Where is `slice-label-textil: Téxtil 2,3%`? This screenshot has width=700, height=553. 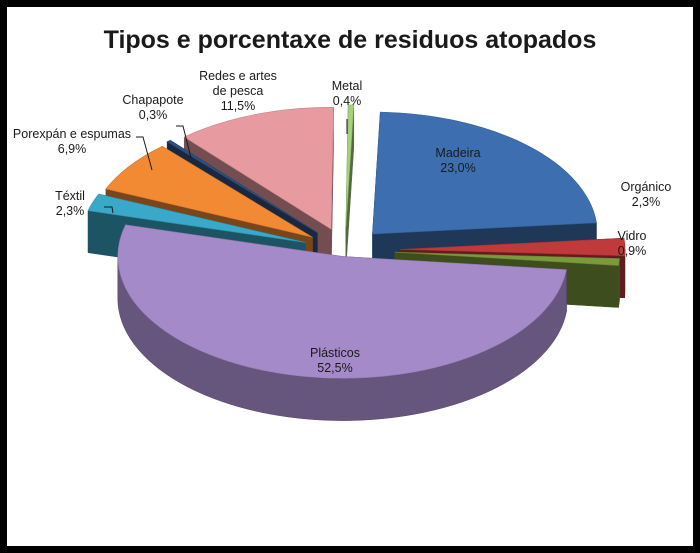
slice-label-textil: Téxtil 2,3% is located at coordinates (70, 203).